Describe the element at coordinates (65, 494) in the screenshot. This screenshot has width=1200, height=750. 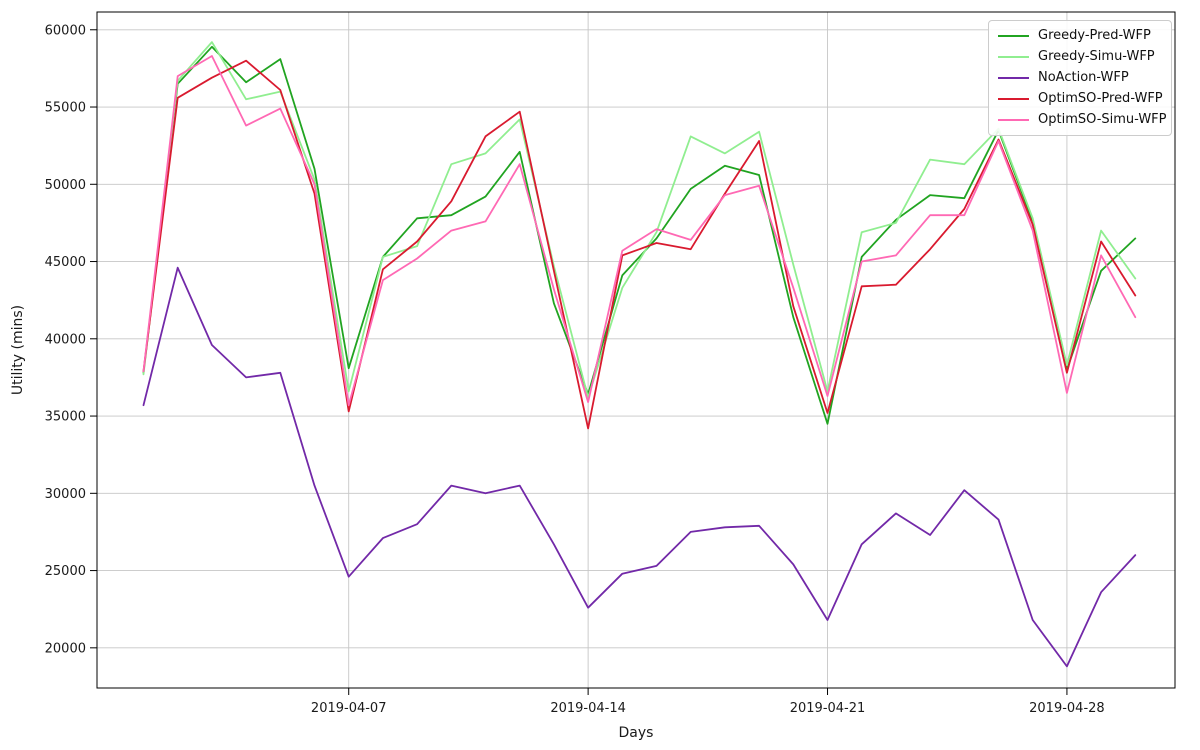
I see `y-tick-label: 30000` at that location.